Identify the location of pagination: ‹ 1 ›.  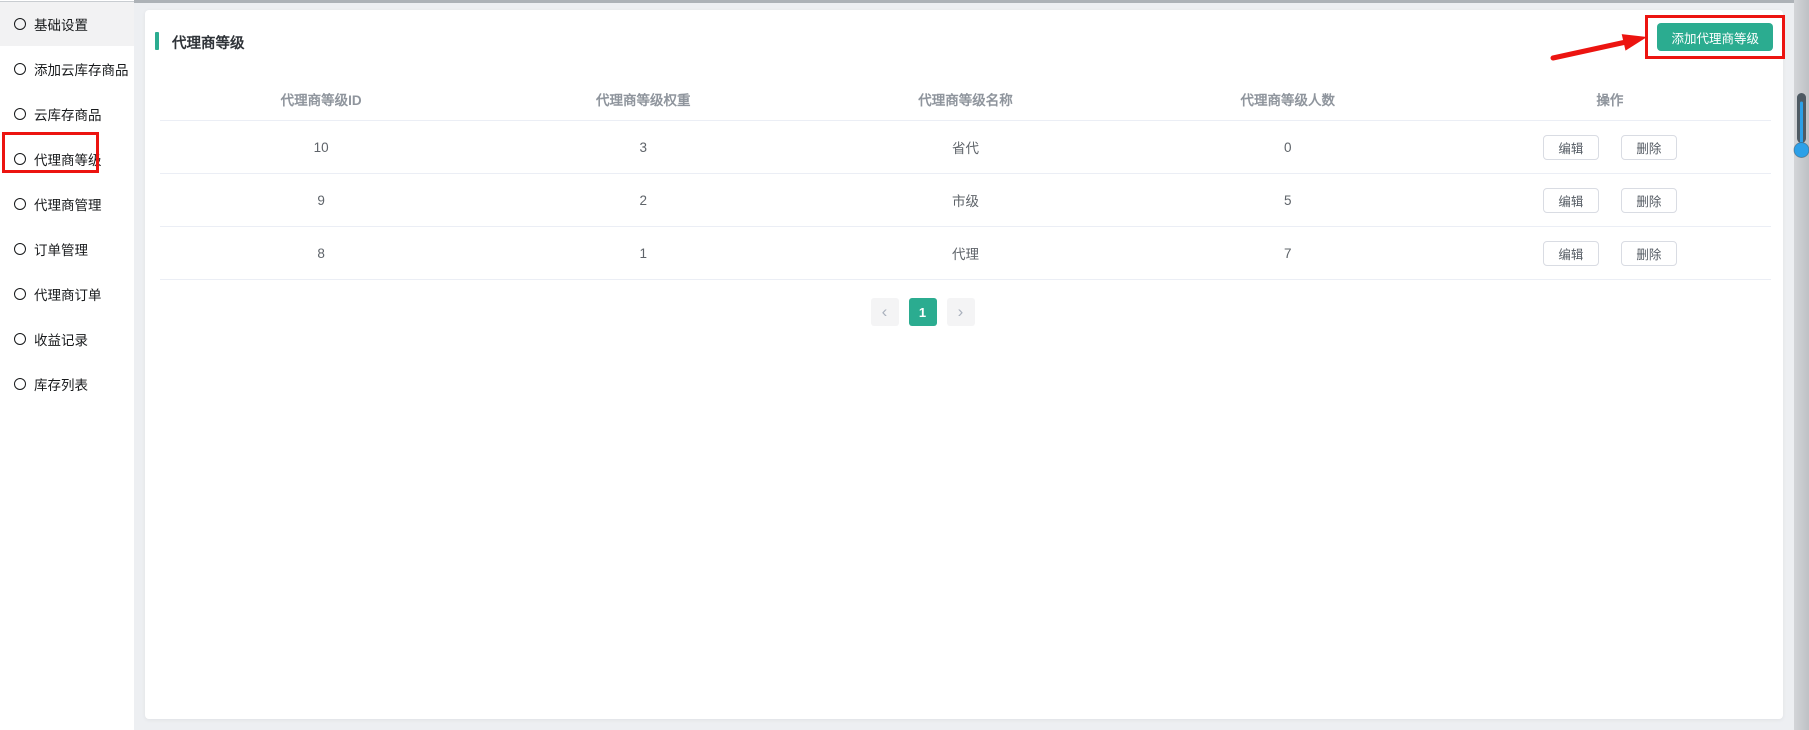
(922, 312).